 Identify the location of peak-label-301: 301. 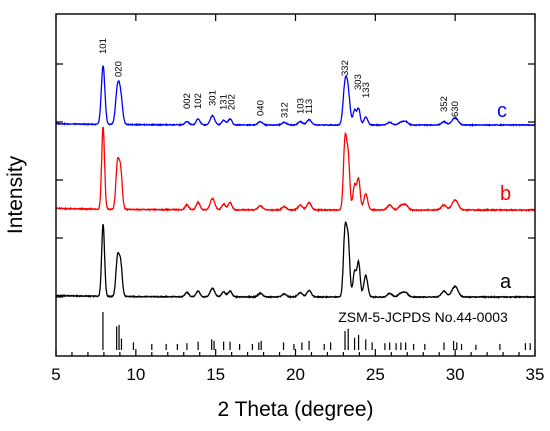
(212, 98).